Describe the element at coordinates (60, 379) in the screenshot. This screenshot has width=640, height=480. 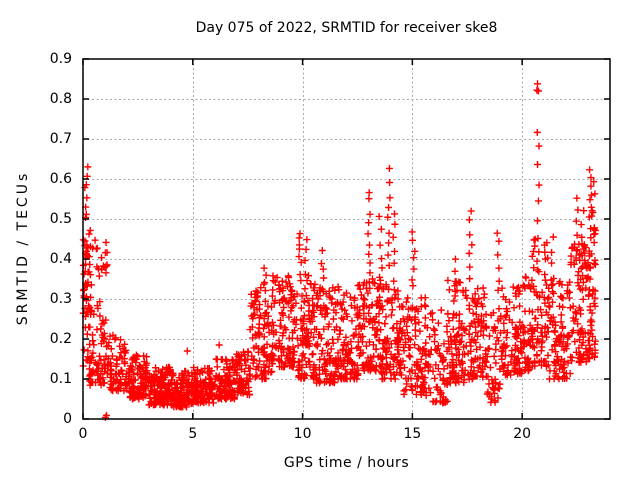
I see `y-tick-label: 0.1` at that location.